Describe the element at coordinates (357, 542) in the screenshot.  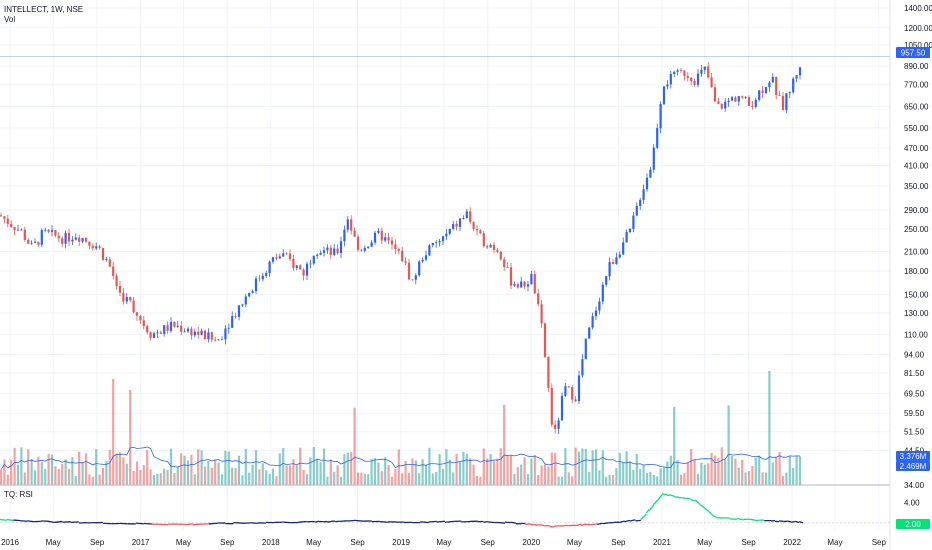
I see `time-tick-label: Sep` at that location.